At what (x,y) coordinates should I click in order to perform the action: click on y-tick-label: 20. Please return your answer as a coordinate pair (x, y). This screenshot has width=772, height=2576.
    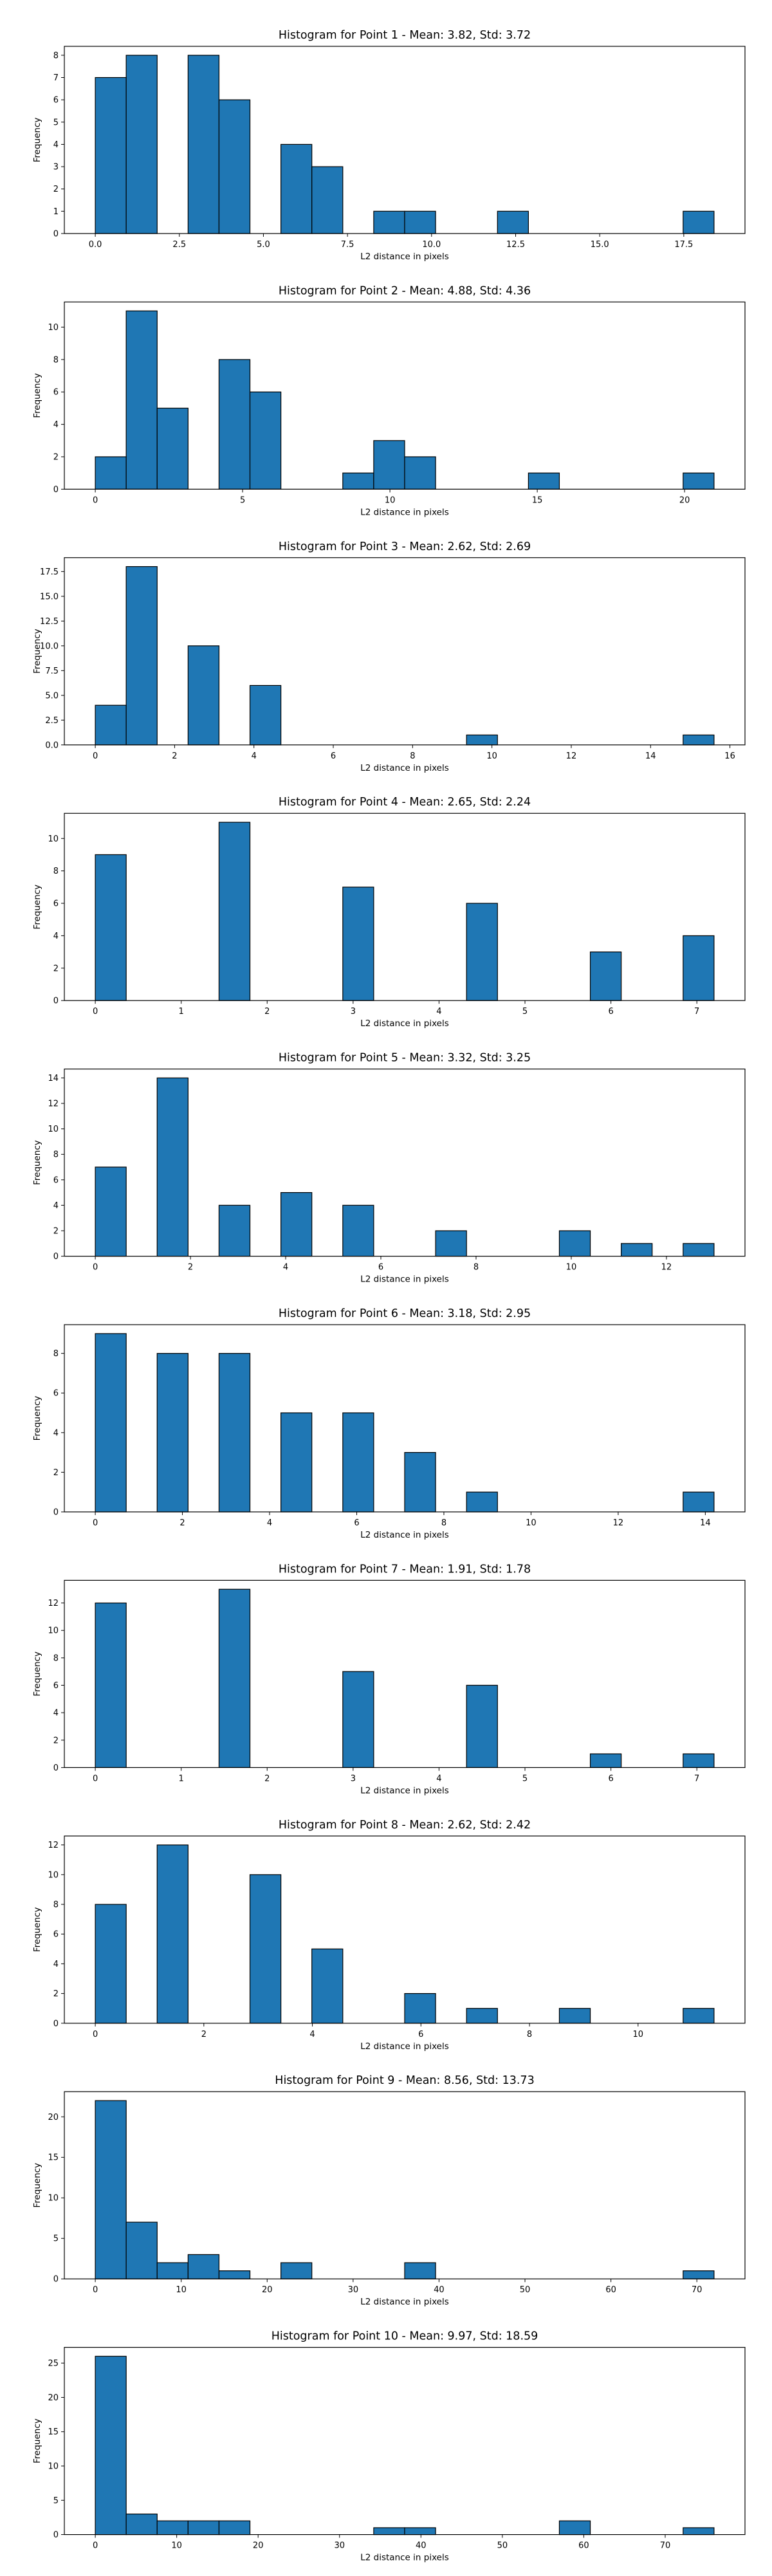
    Looking at the image, I should click on (53, 2398).